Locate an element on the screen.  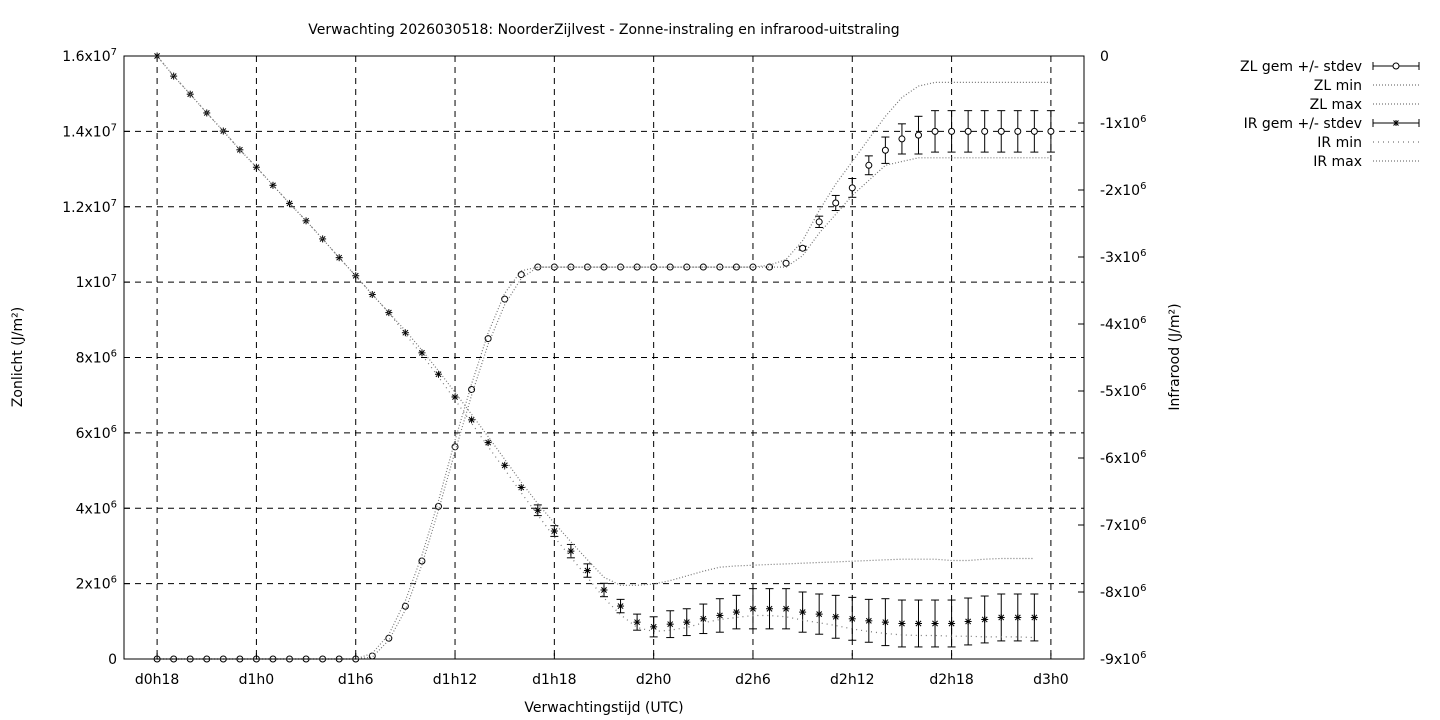
legend-label: ZL max is located at coordinates (1336, 105).